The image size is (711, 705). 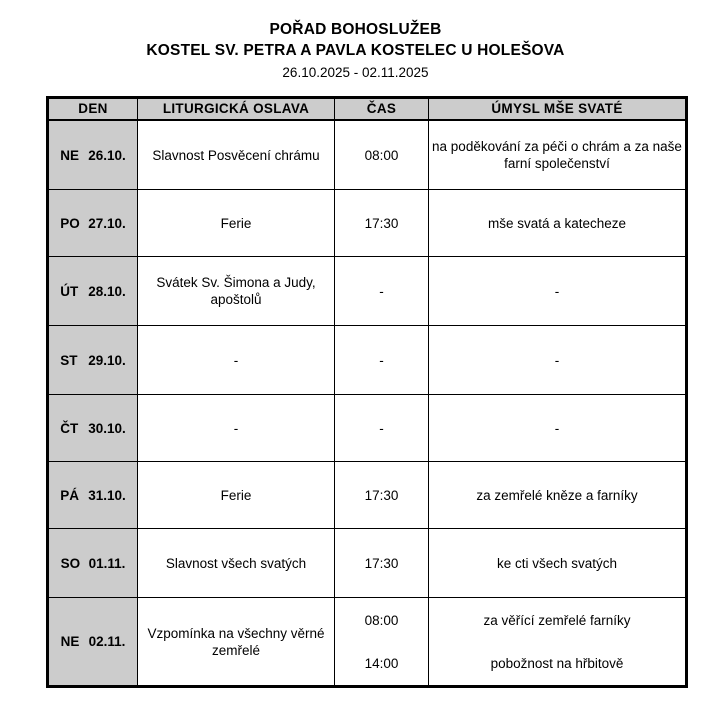 What do you see at coordinates (236, 154) in the screenshot?
I see `cell-celebration: Slavnost Posvěcení chrámu` at bounding box center [236, 154].